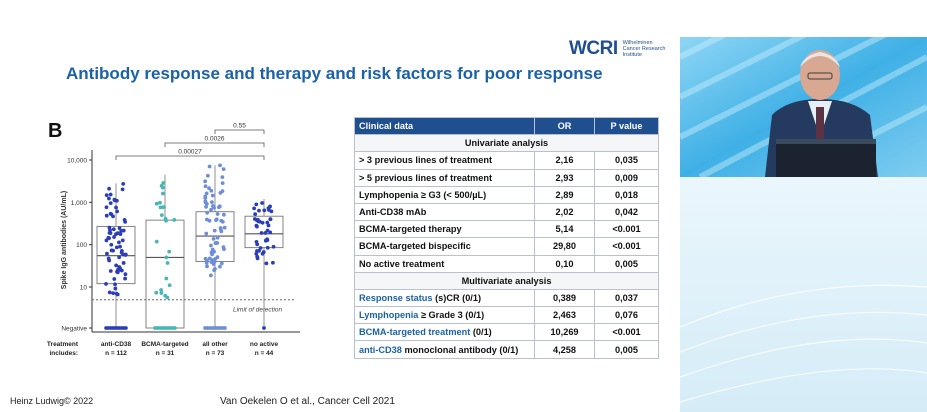 The height and width of the screenshot is (412, 927). I want to click on row-label-rest: ≥ Grade 3 (0/1), so click(451, 315).